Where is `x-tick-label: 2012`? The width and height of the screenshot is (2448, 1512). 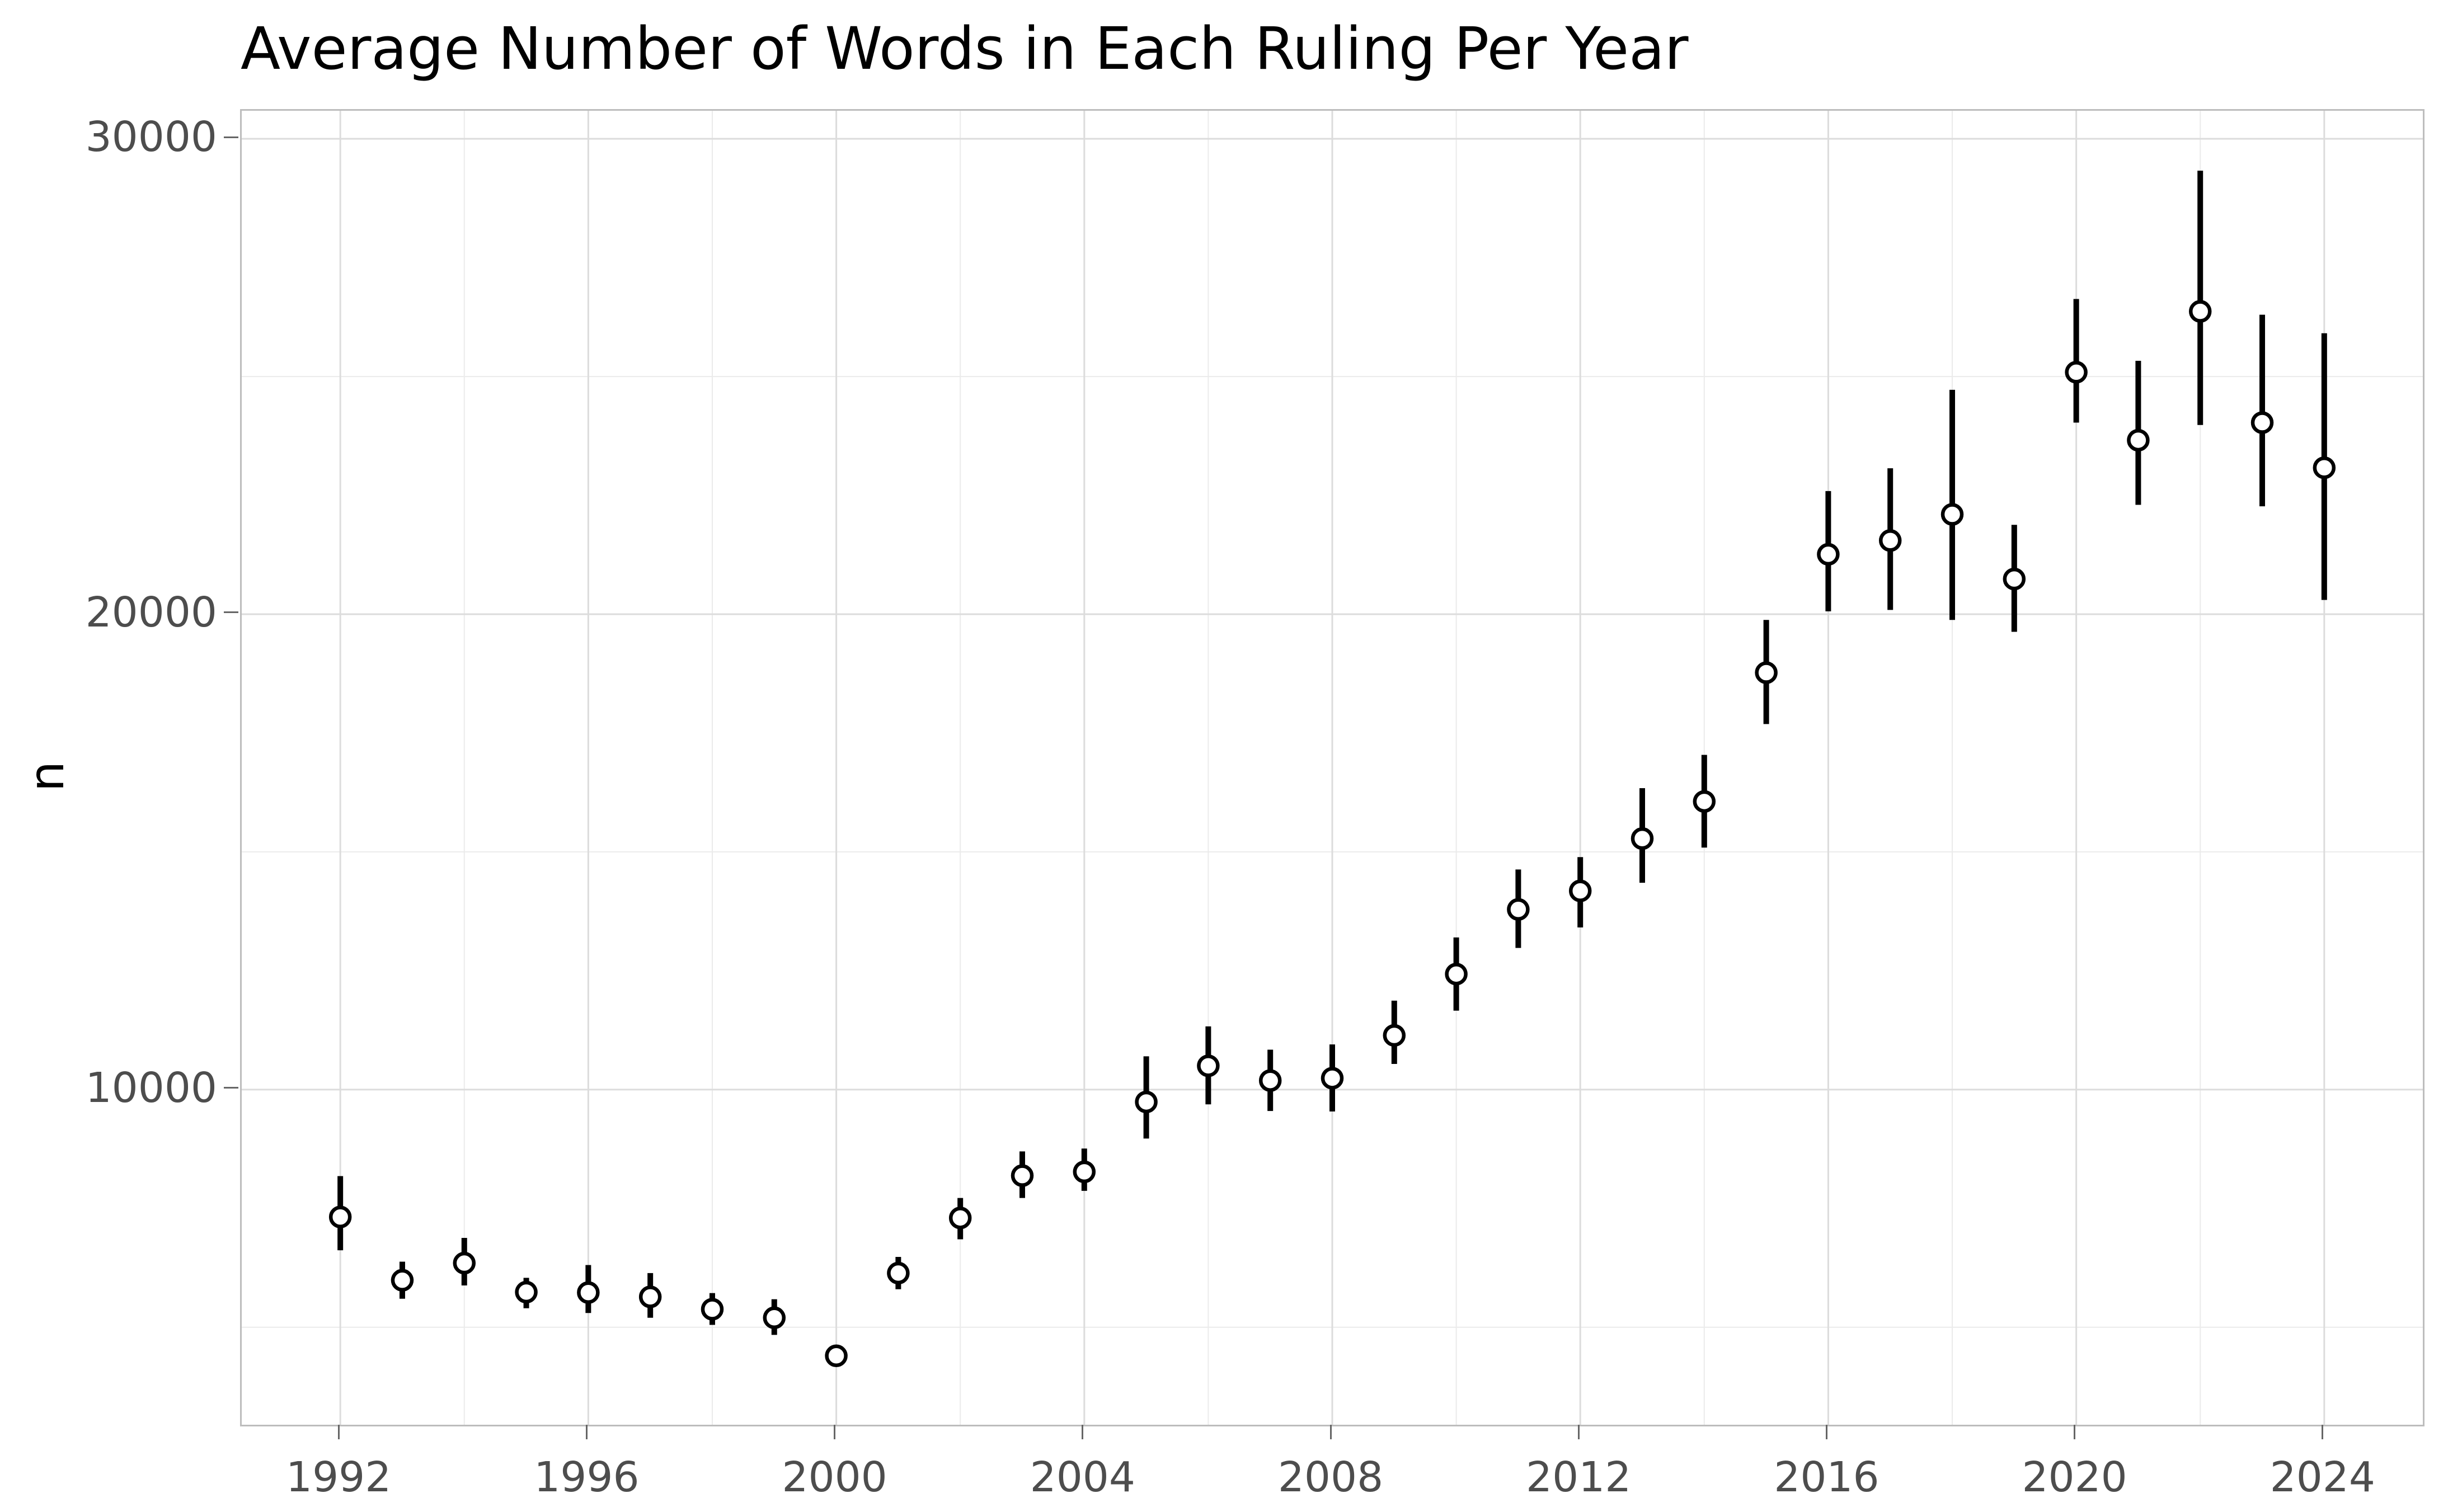 x-tick-label: 2012 is located at coordinates (1579, 1477).